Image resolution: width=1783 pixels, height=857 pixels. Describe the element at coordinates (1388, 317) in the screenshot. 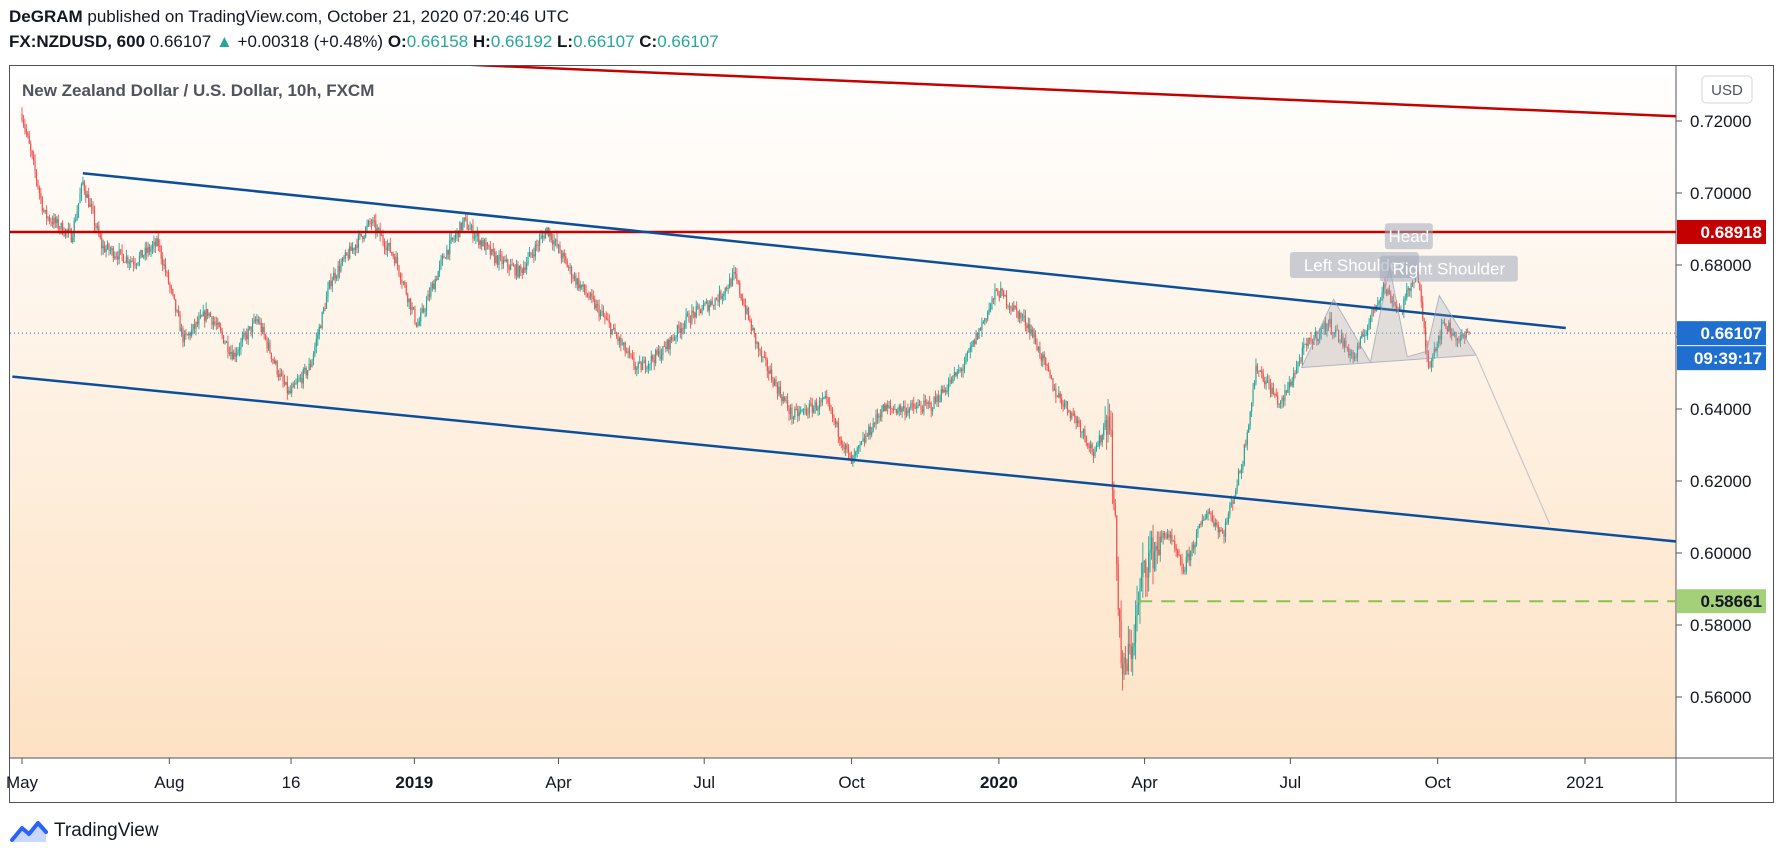

I see `pattern-shape` at that location.